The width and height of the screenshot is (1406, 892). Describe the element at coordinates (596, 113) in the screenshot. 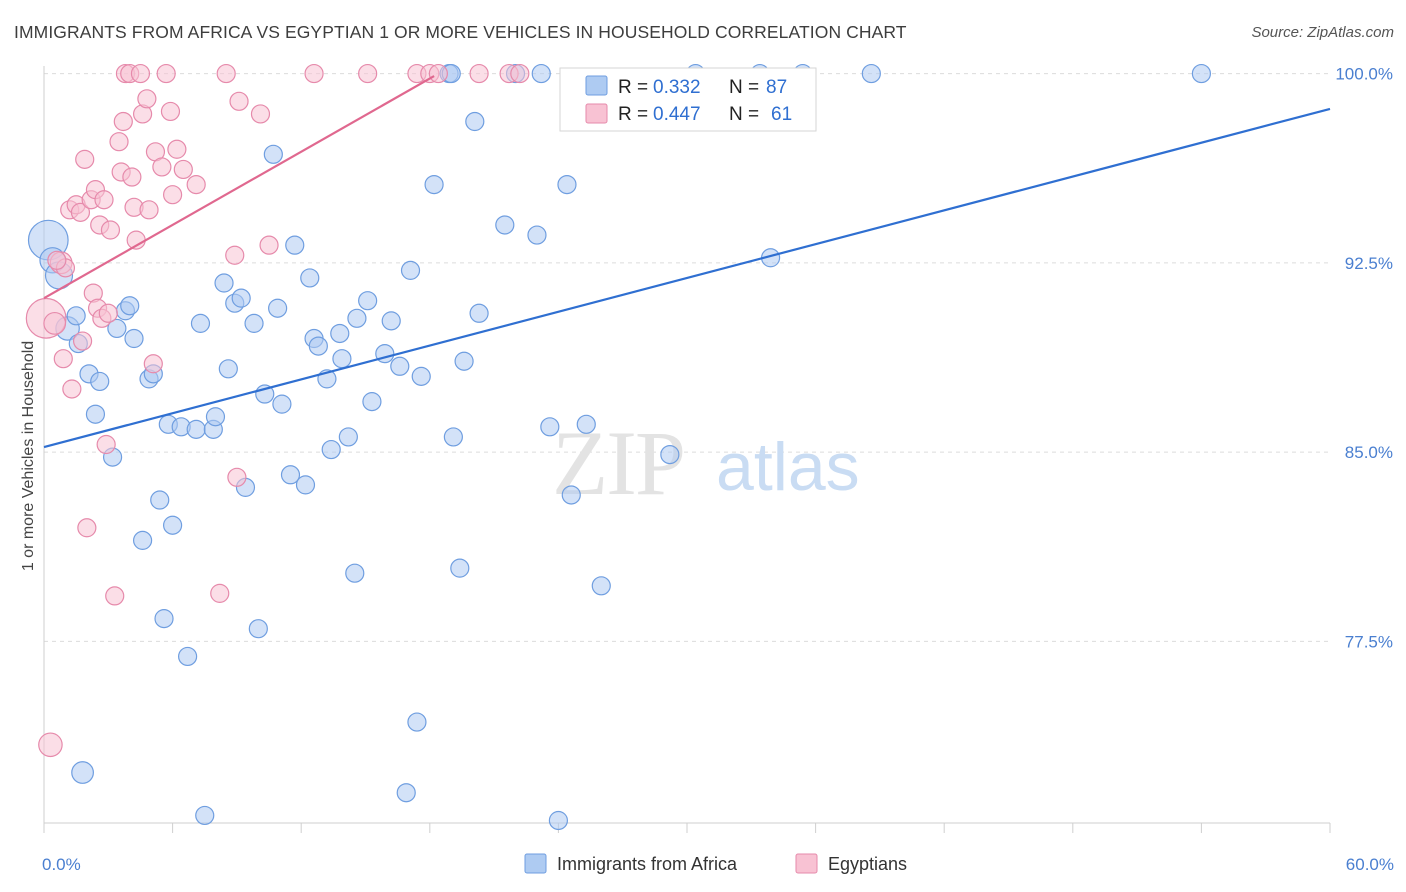

I see `stats-swatch-egyptians` at that location.